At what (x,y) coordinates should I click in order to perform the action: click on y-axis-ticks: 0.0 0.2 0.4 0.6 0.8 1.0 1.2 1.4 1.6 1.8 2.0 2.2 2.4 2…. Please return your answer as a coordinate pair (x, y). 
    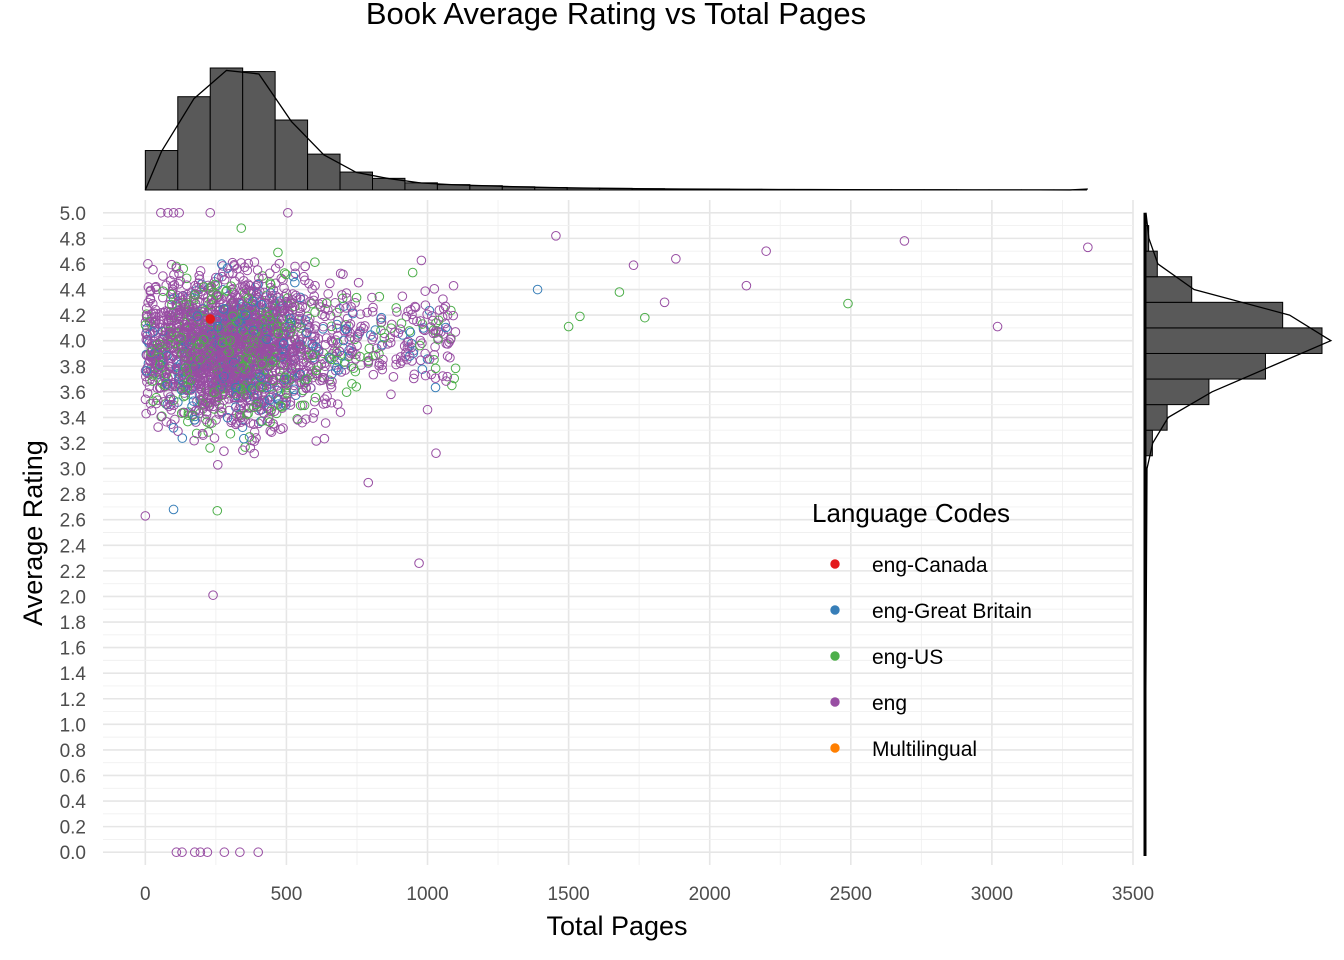
    Looking at the image, I should click on (73, 534).